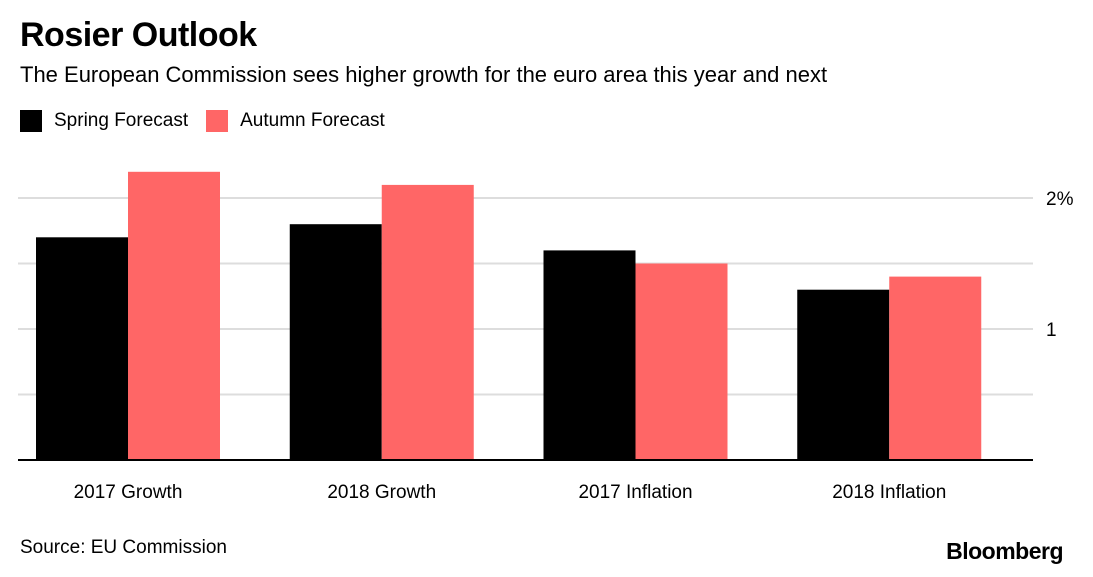 Image resolution: width=1093 pixels, height=577 pixels. What do you see at coordinates (1051, 330) in the screenshot?
I see `y-tick-label: 1` at bounding box center [1051, 330].